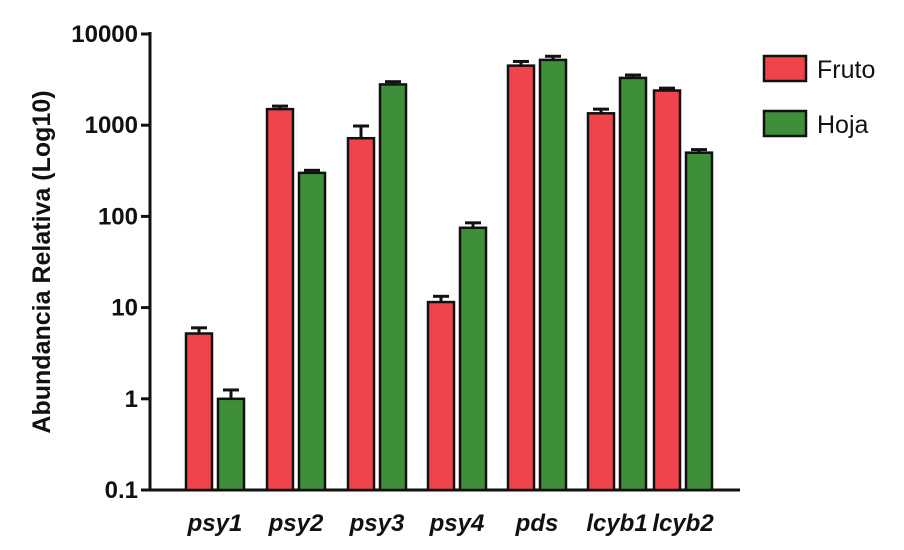 The width and height of the screenshot is (904, 550). What do you see at coordinates (601, 302) in the screenshot?
I see `bar-fruto-lcyb1` at bounding box center [601, 302].